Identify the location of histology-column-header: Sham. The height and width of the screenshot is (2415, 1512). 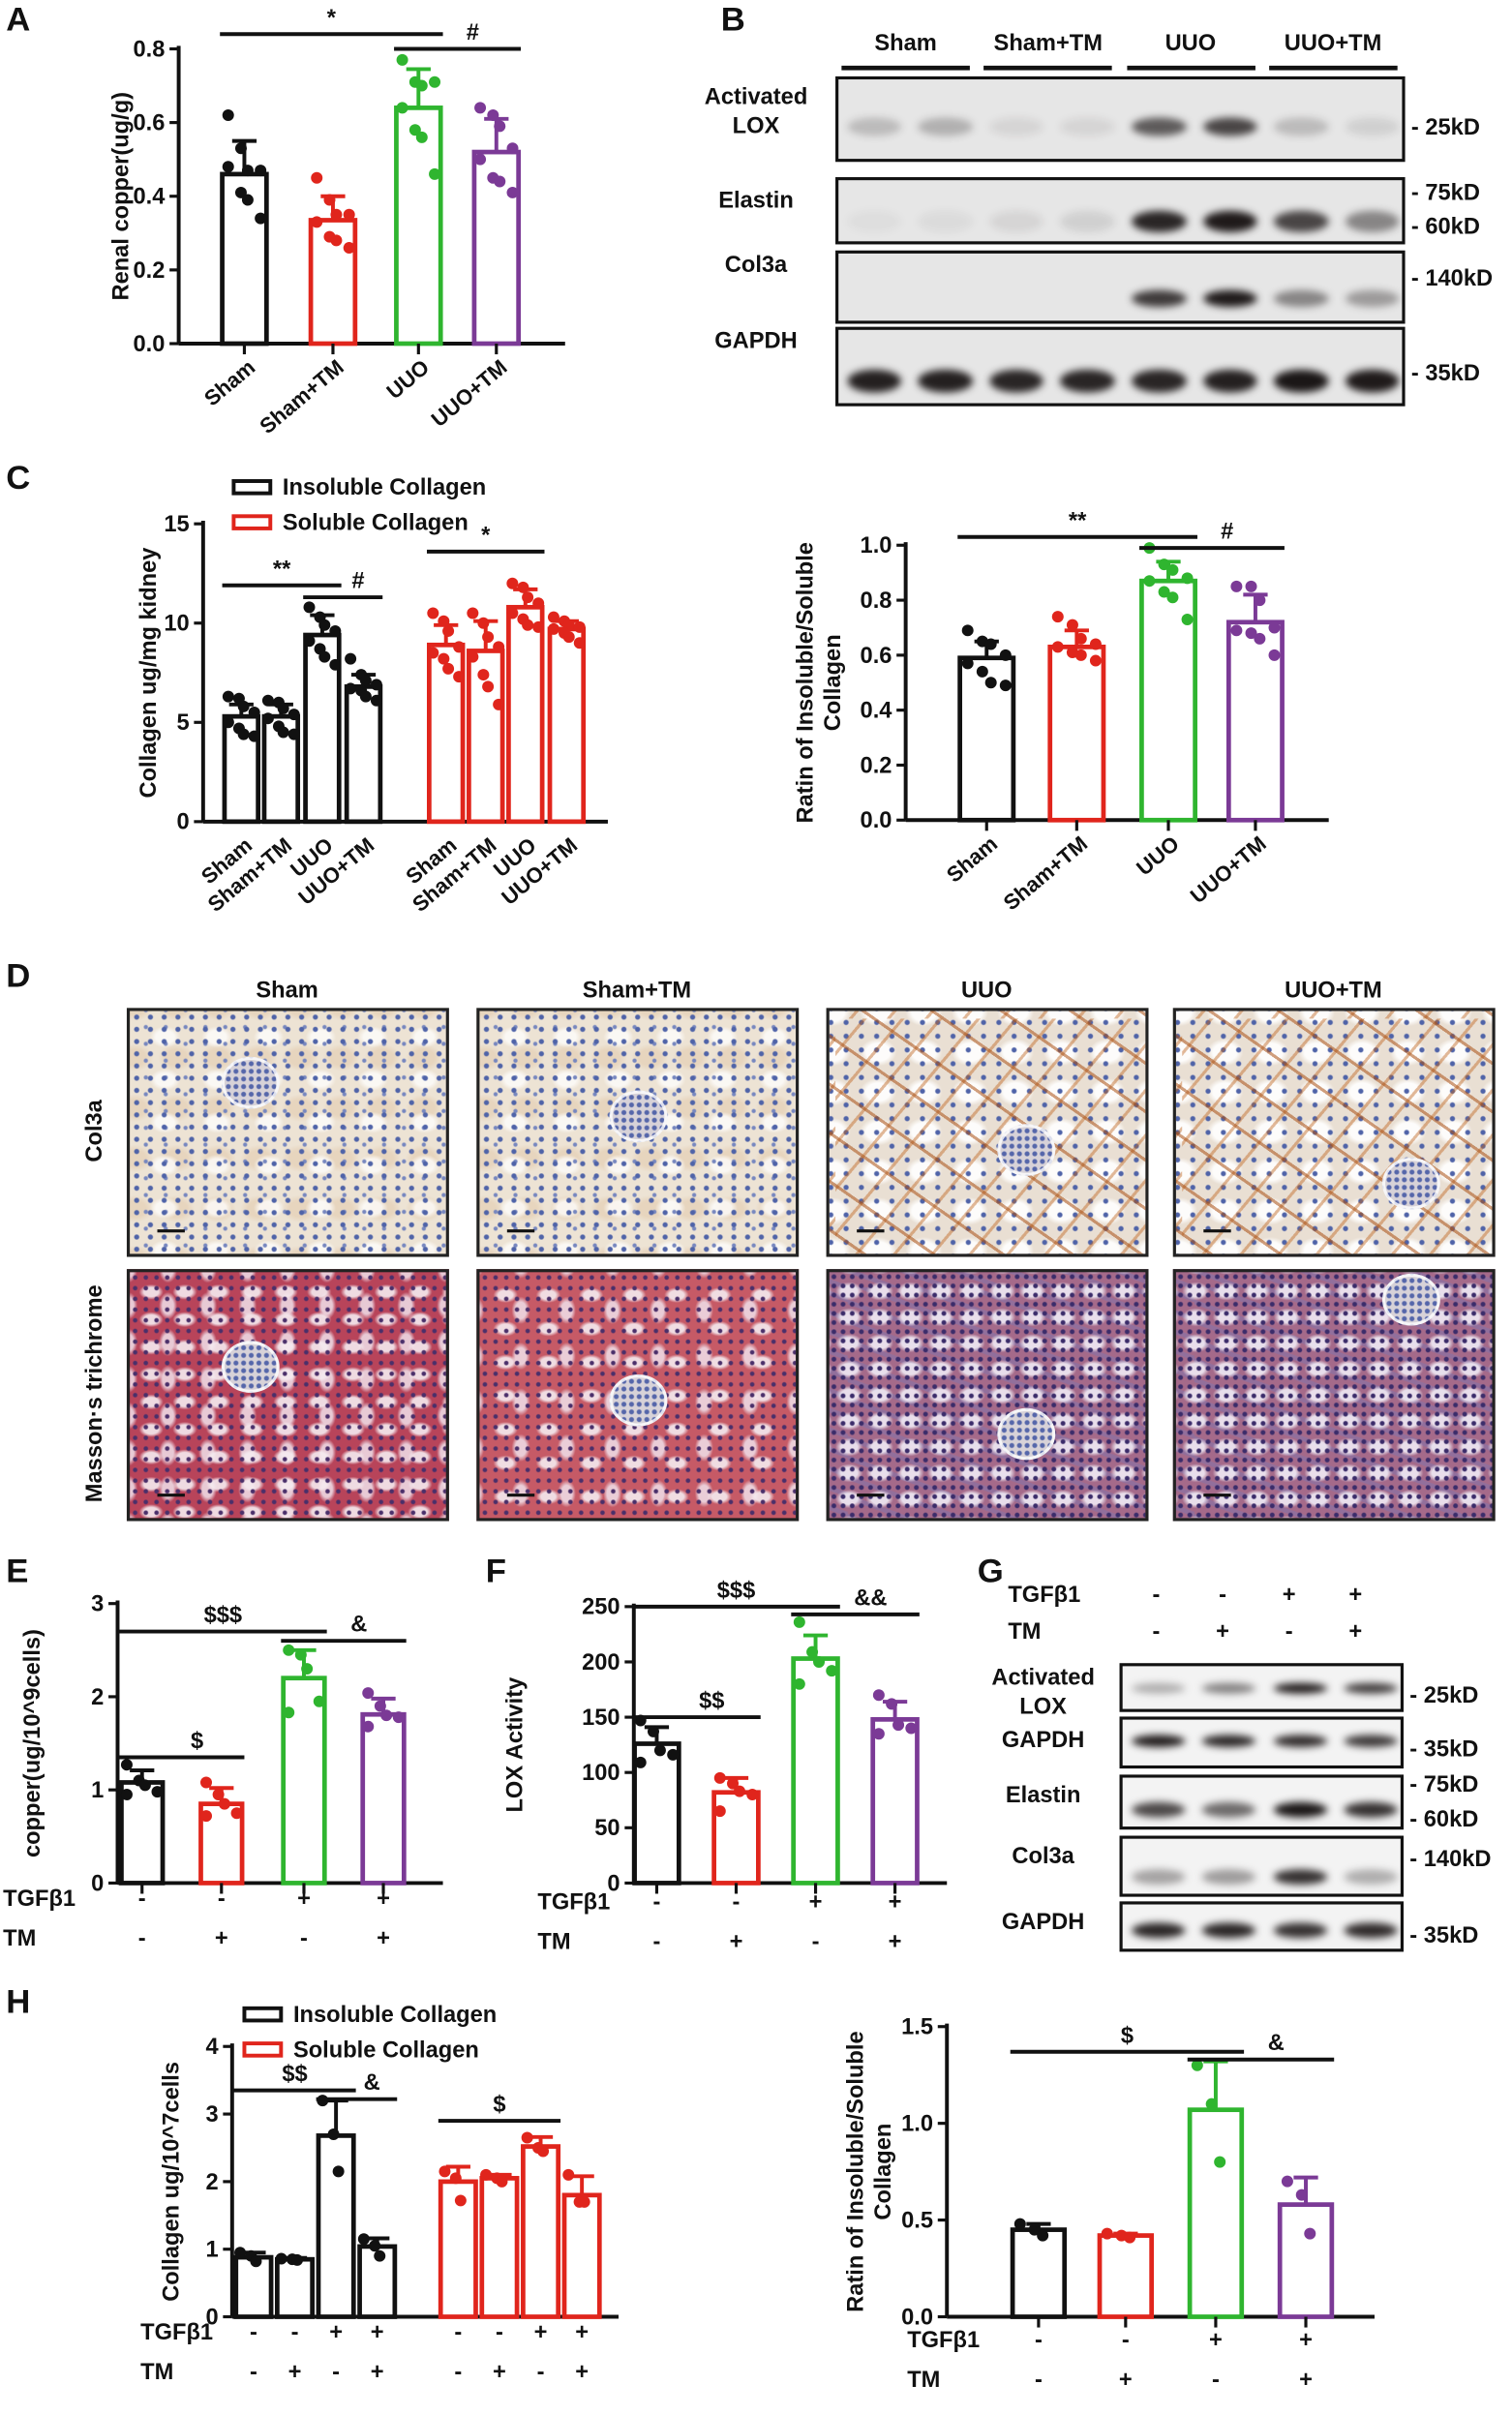
(287, 990).